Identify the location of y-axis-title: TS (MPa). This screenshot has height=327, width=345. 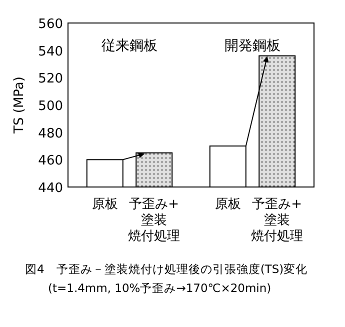
(19, 105).